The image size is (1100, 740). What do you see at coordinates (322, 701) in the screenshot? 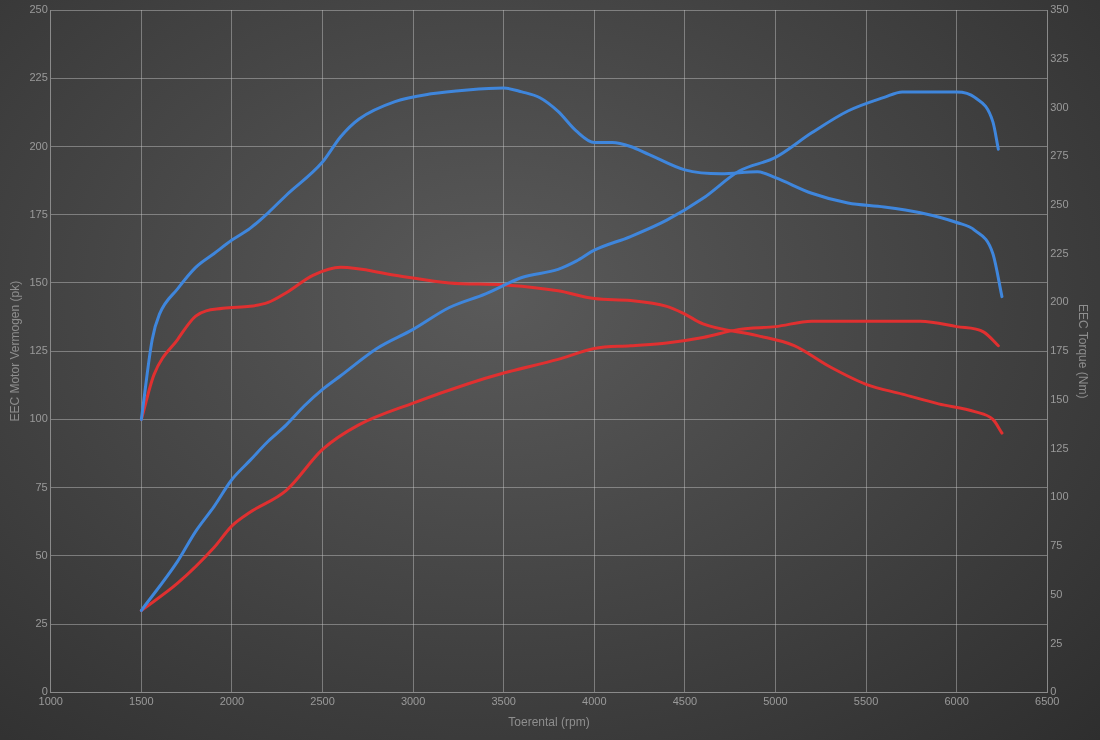
I see `x-tick-label: 2500` at bounding box center [322, 701].